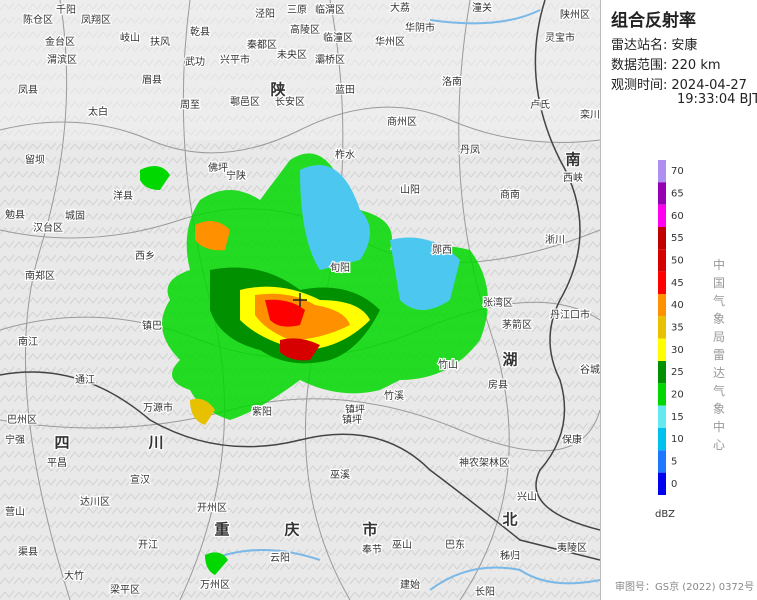 This screenshot has height=600, width=757. I want to click on place-label: 丹凤, so click(470, 150).